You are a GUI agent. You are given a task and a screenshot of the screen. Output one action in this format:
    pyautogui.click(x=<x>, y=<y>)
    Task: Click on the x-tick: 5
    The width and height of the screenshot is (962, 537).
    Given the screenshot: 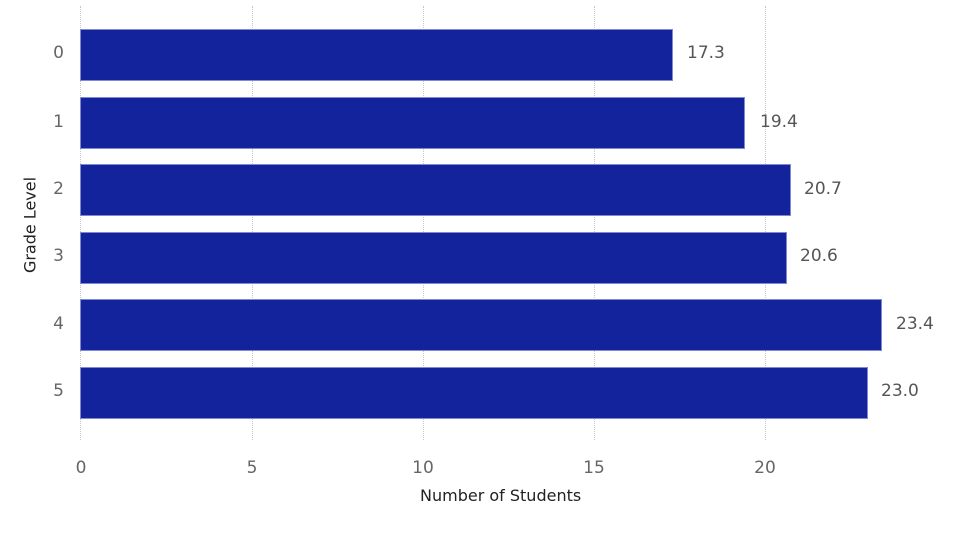 What is the action you would take?
    pyautogui.click(x=252, y=468)
    